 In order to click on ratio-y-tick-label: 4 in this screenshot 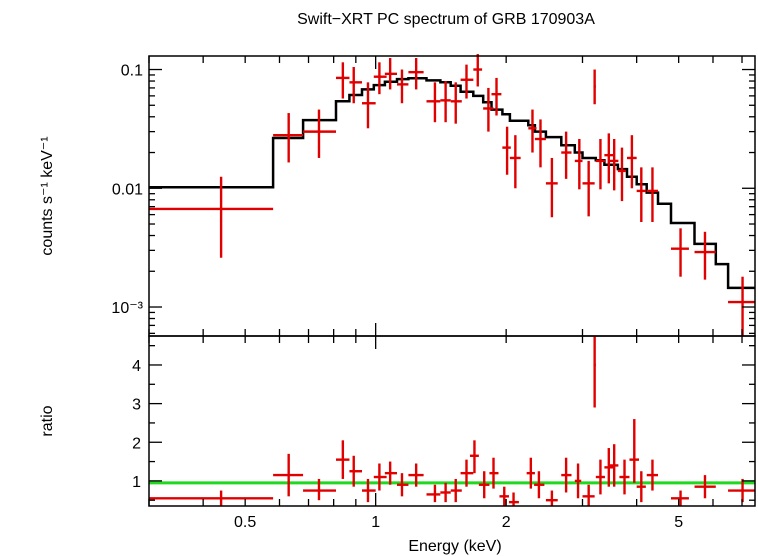, I will do `click(136, 366)`.